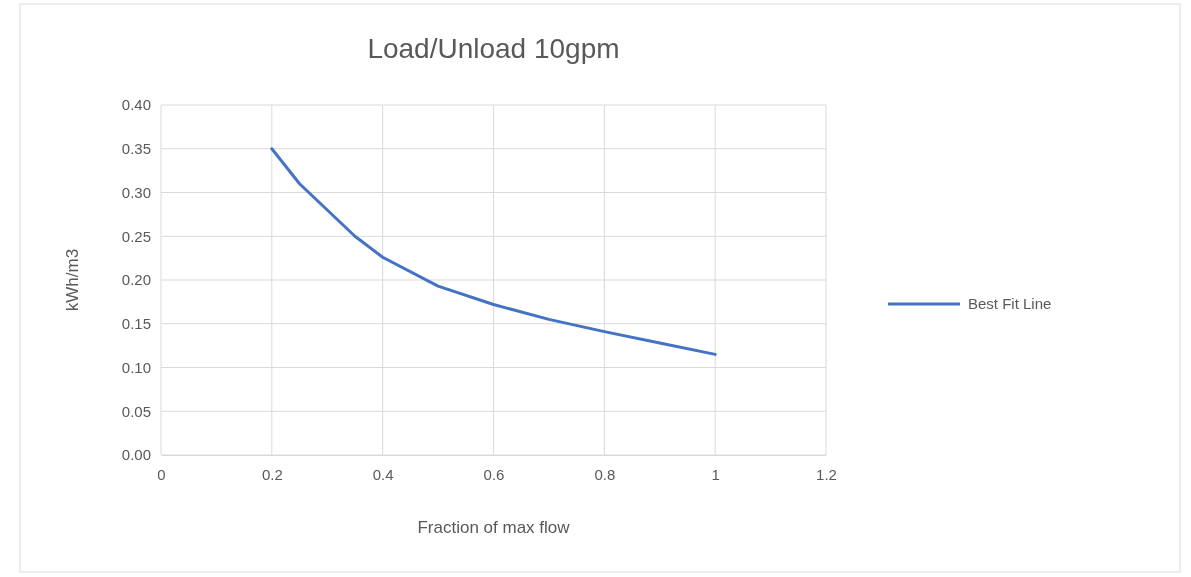  Describe the element at coordinates (136, 455) in the screenshot. I see `y-tick-label: 0.00` at that location.